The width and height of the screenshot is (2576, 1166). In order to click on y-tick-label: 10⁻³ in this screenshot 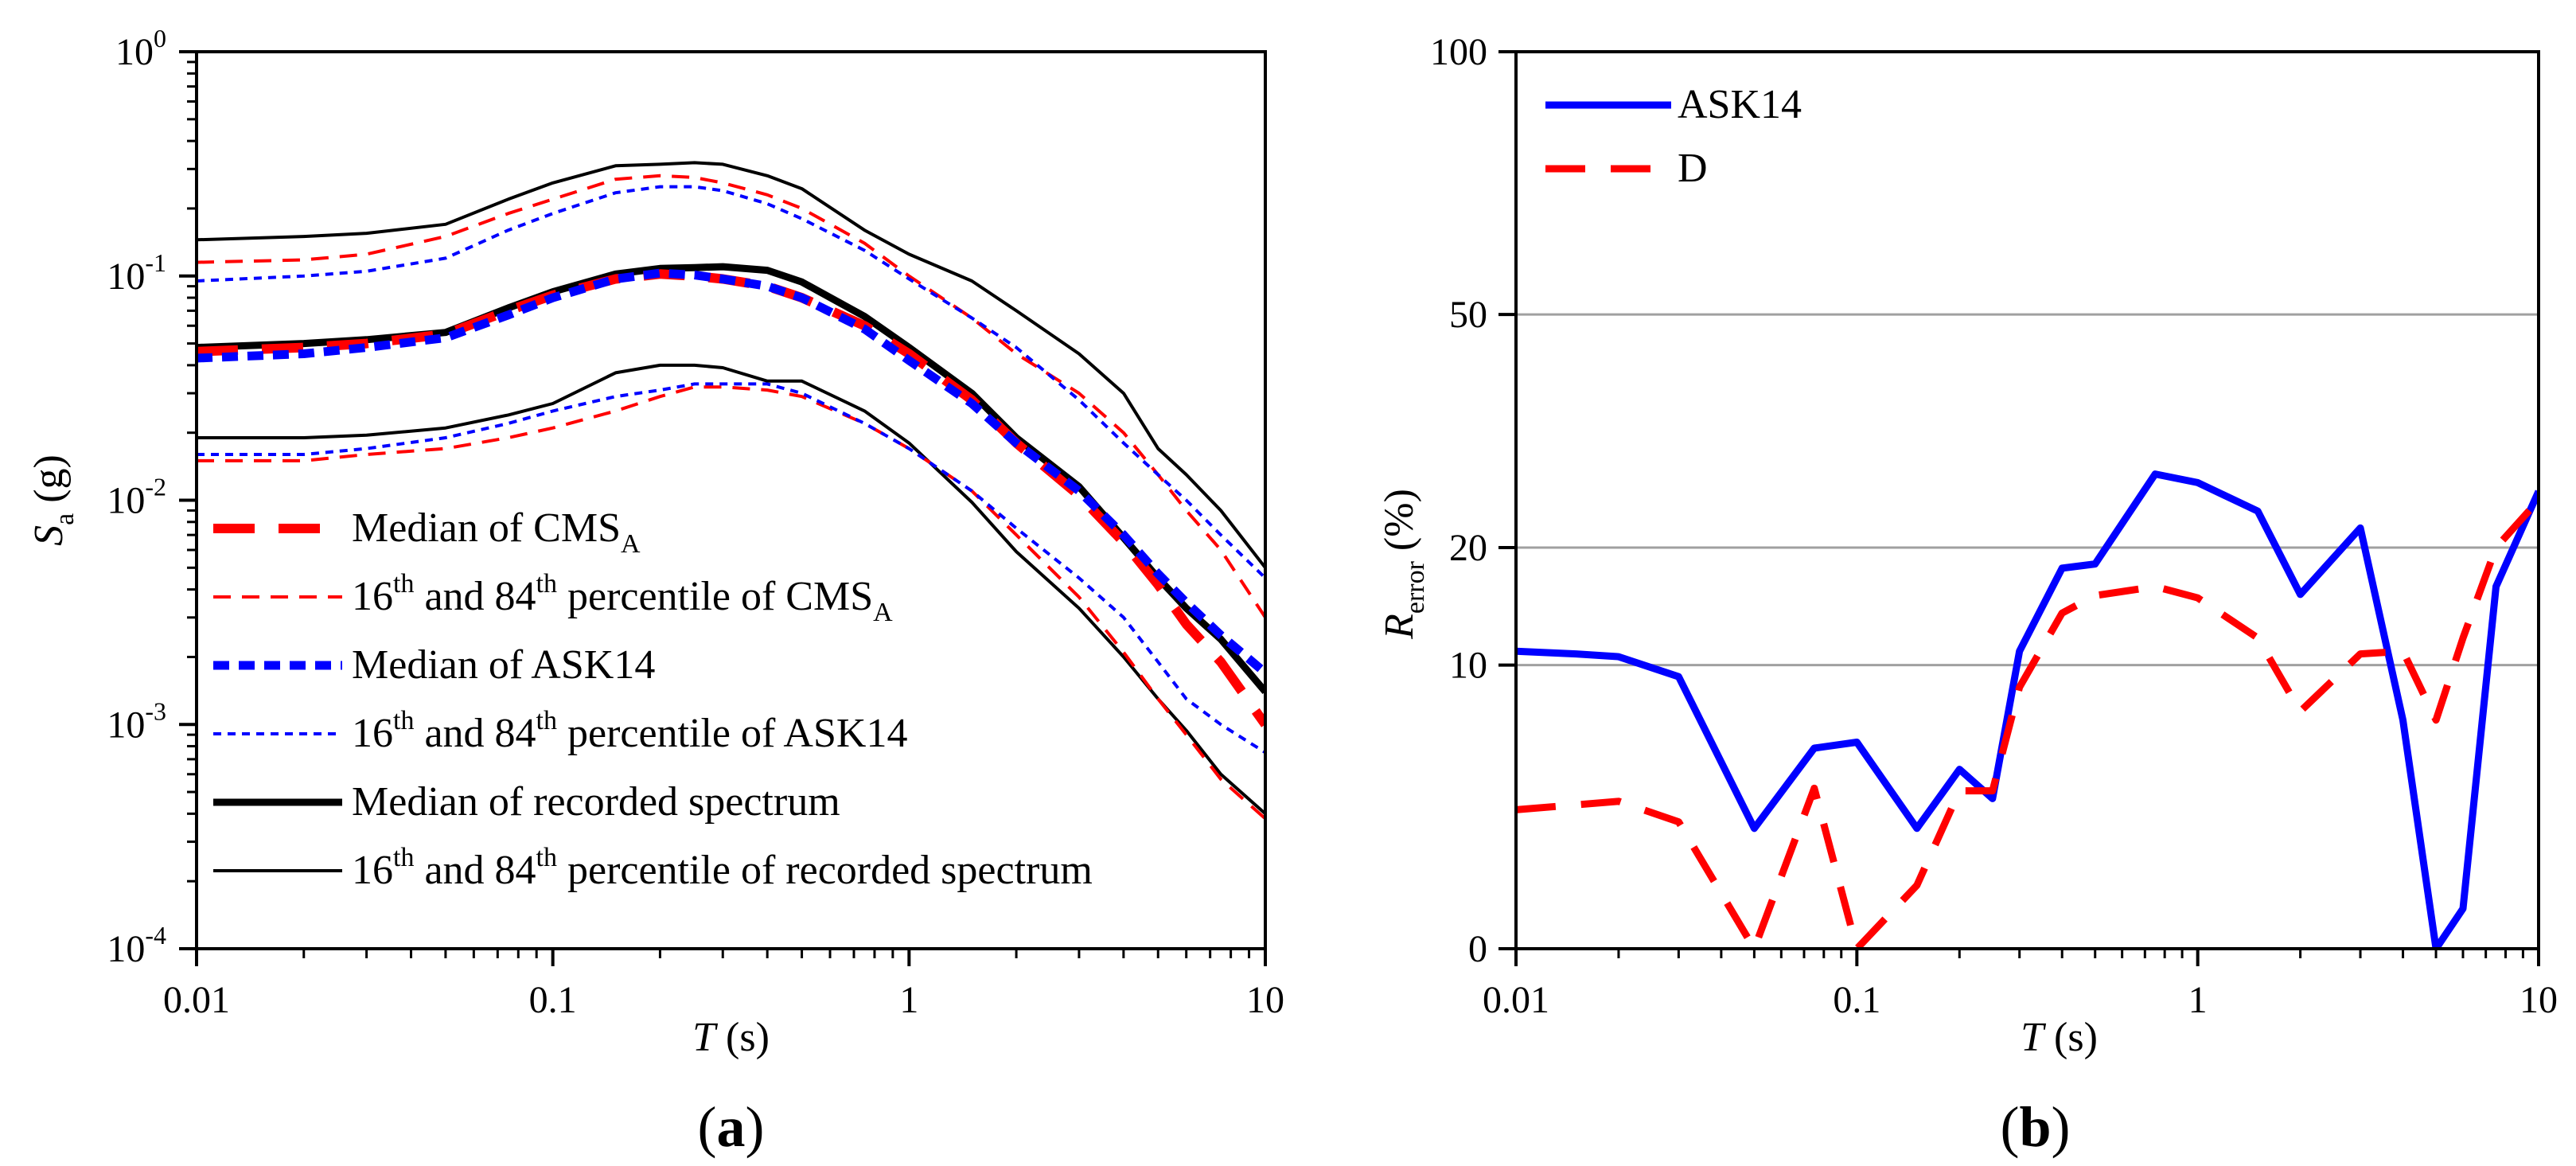, I will do `click(136, 721)`.